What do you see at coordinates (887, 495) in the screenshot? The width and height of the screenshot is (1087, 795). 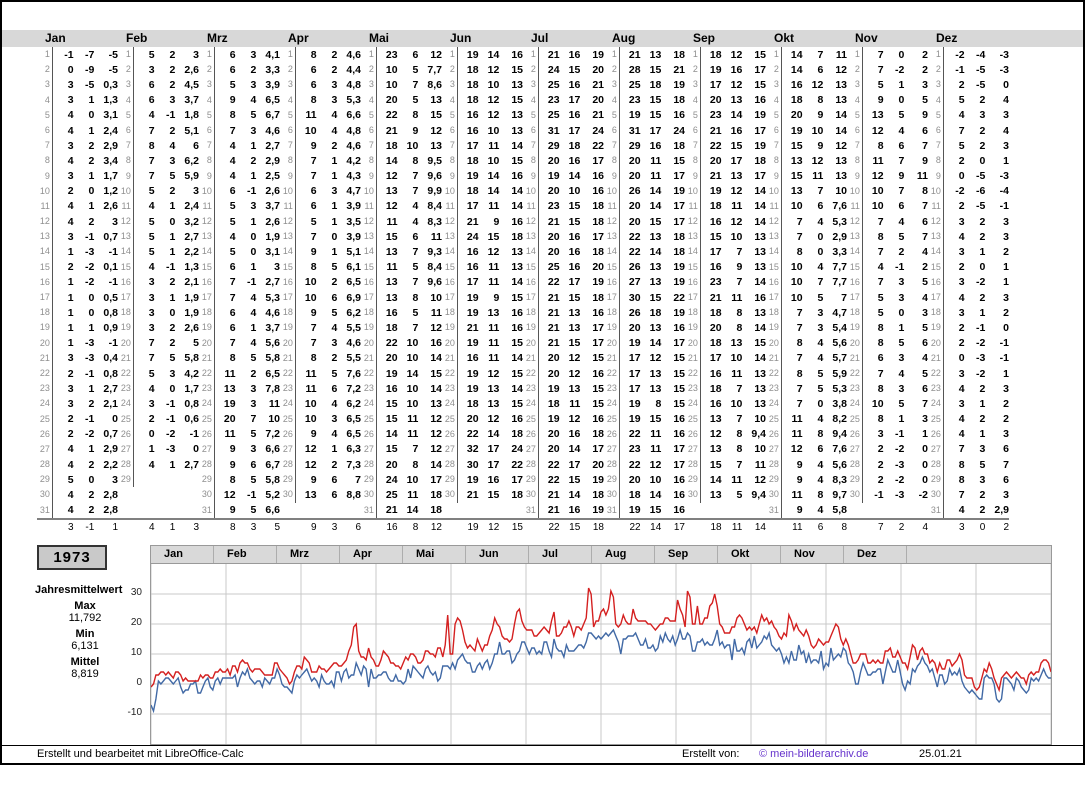 I see `day-row: 30 -1 -3 -2` at bounding box center [887, 495].